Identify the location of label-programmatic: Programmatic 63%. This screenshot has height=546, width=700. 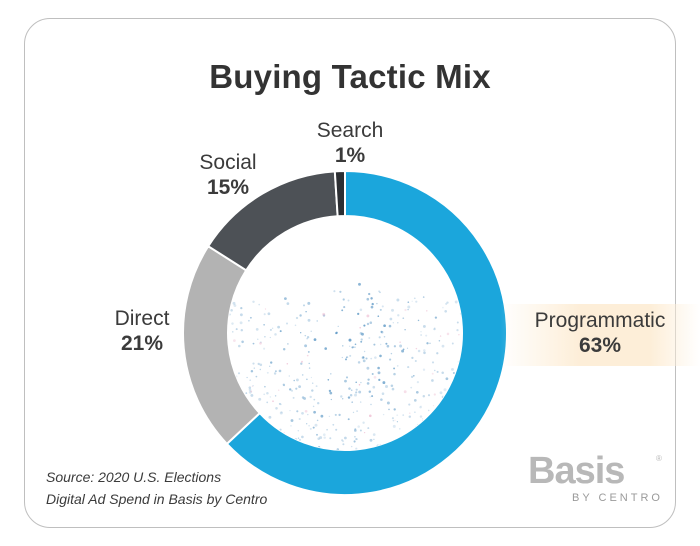
(600, 335).